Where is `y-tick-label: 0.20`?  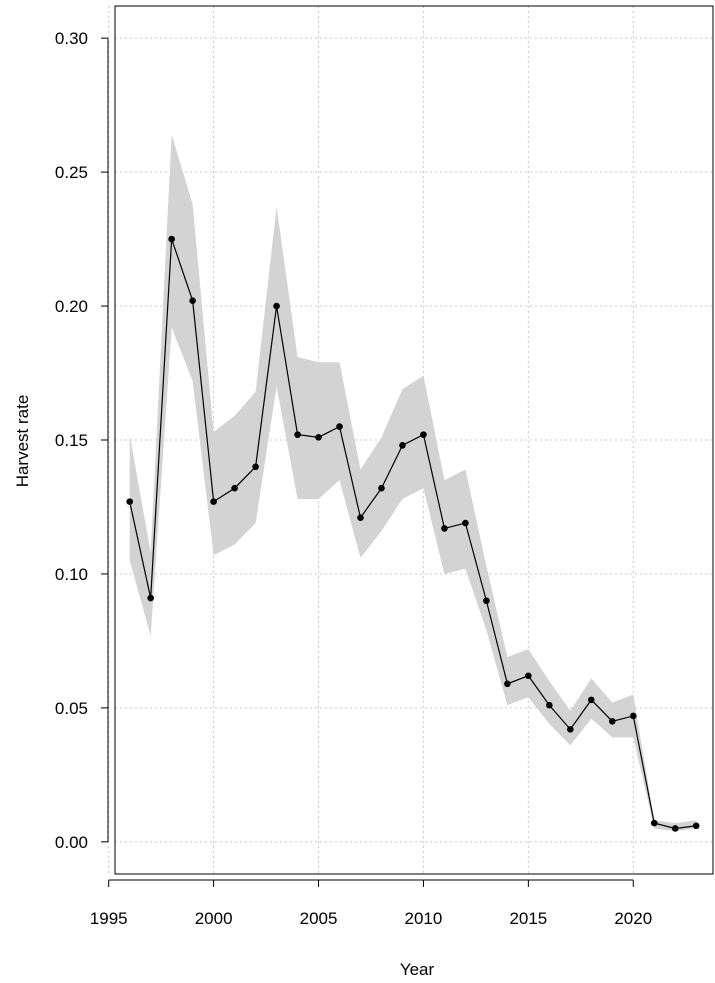 y-tick-label: 0.20 is located at coordinates (71, 306).